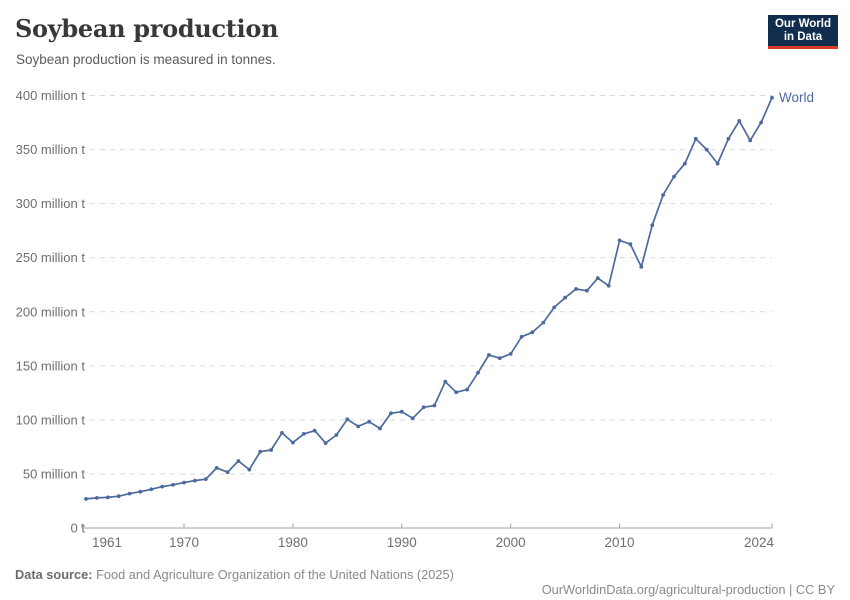 This screenshot has height=600, width=850. What do you see at coordinates (391, 413) in the screenshot?
I see `data-point-1989` at bounding box center [391, 413].